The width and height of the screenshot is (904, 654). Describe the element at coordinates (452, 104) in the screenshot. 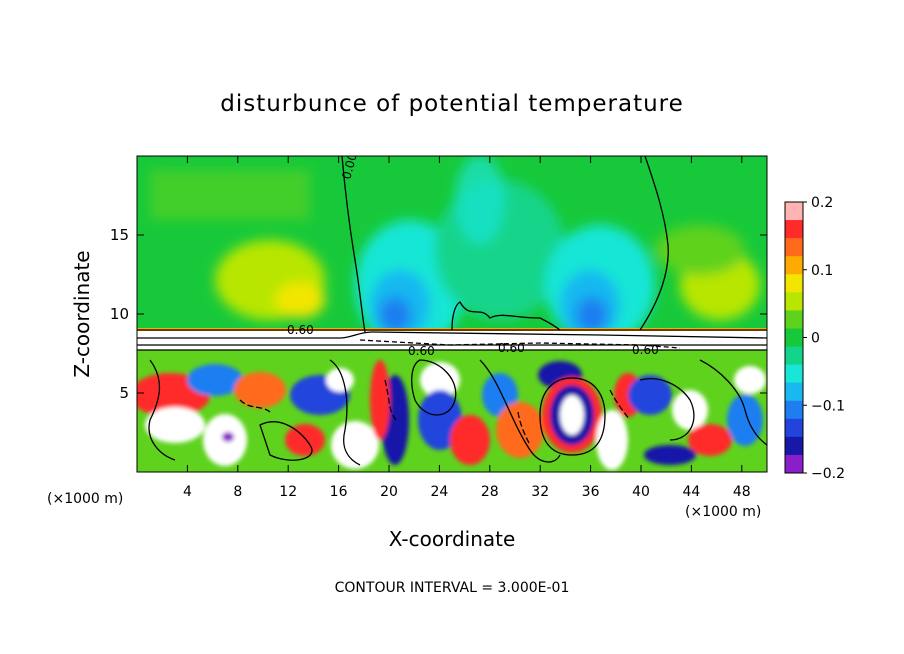

I see `chart-title: disturbunce of potential temperature` at that location.